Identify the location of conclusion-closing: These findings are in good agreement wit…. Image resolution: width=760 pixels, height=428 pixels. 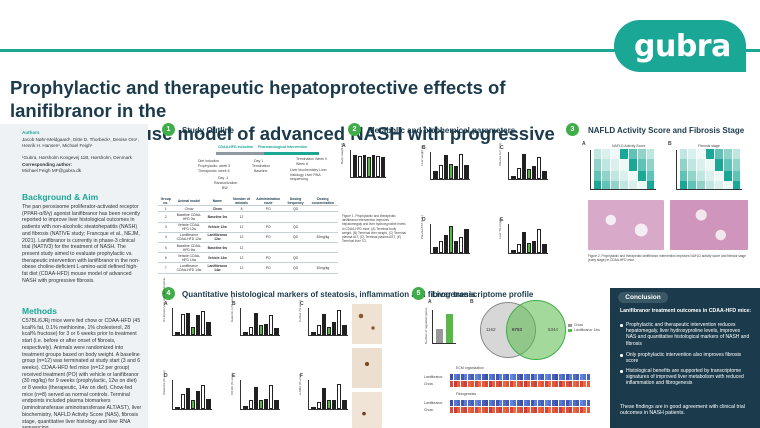
(682, 410).